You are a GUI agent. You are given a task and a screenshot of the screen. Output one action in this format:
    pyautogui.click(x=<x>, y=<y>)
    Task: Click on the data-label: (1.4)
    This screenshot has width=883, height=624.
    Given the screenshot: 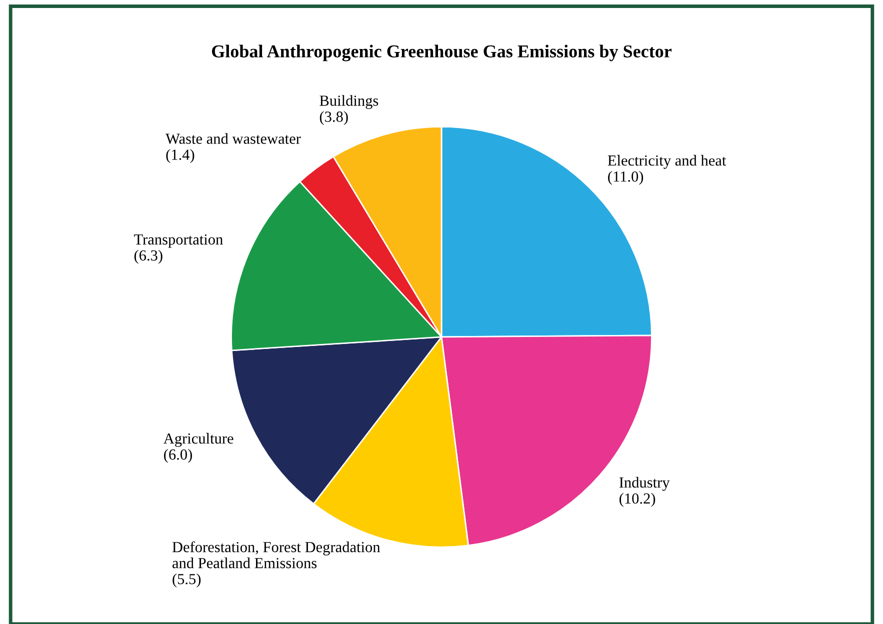 What is the action you would take?
    pyautogui.click(x=180, y=156)
    